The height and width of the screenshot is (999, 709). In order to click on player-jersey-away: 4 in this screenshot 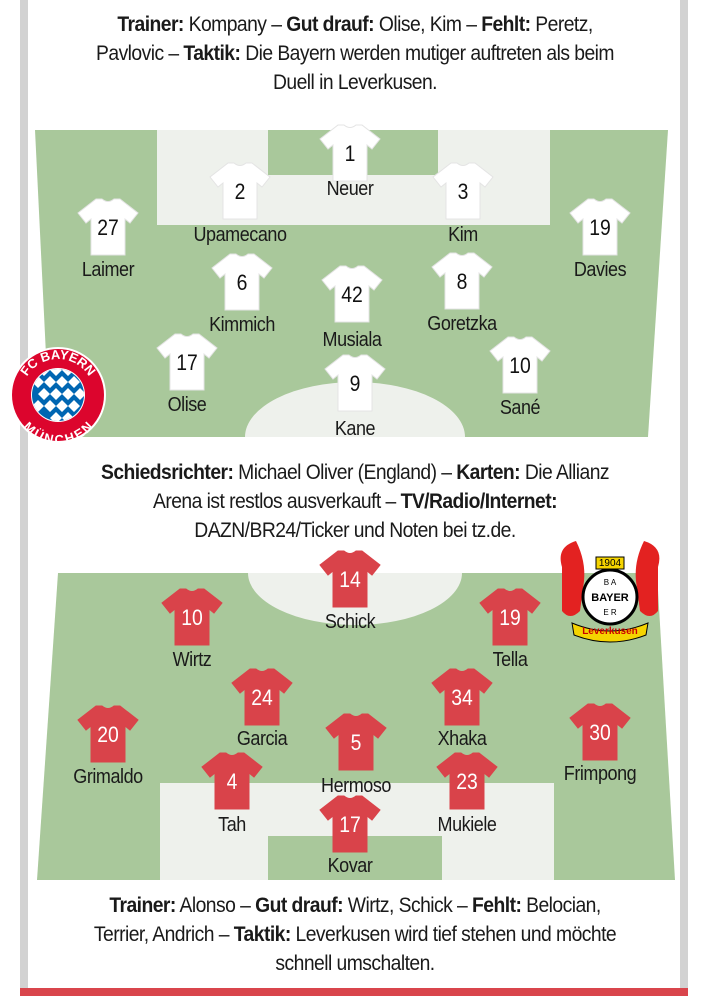, I will do `click(232, 781)`.